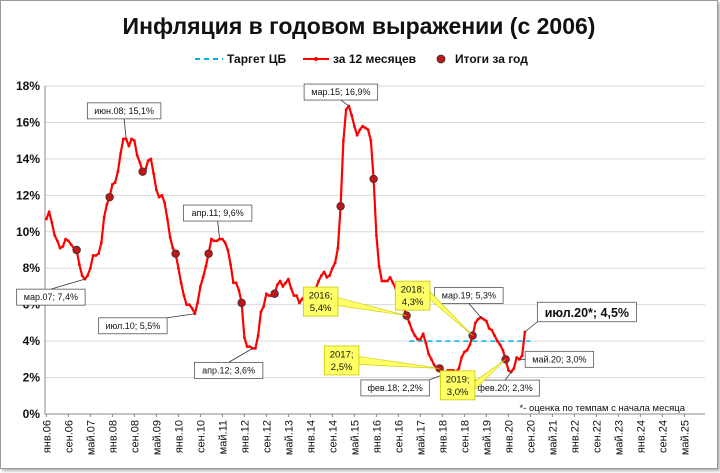 This screenshot has width=720, height=473. What do you see at coordinates (374, 59) in the screenshot?
I see `legend-monthly-label: за 12 месяцев` at bounding box center [374, 59].